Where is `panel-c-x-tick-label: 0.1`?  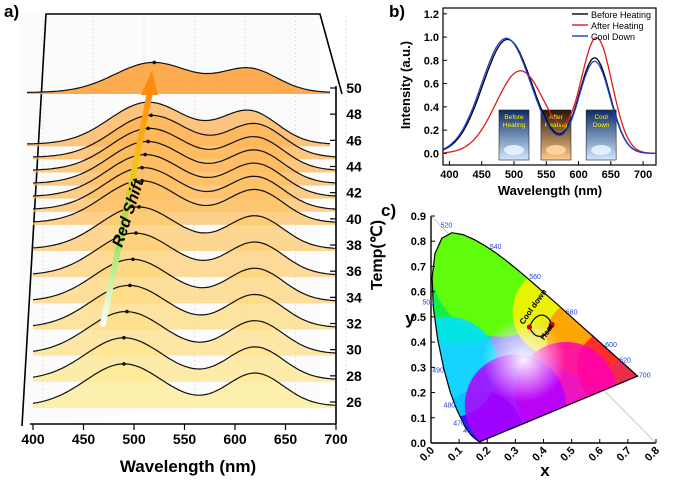
panel-c-x-tick-label: 0.1 is located at coordinates (455, 454).